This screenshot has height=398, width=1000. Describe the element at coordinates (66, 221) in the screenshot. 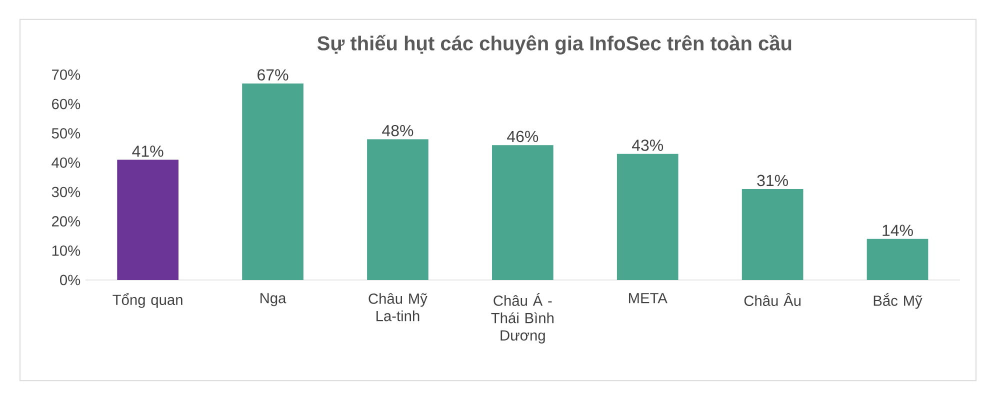

I see `y-tick-label: 20%` at that location.